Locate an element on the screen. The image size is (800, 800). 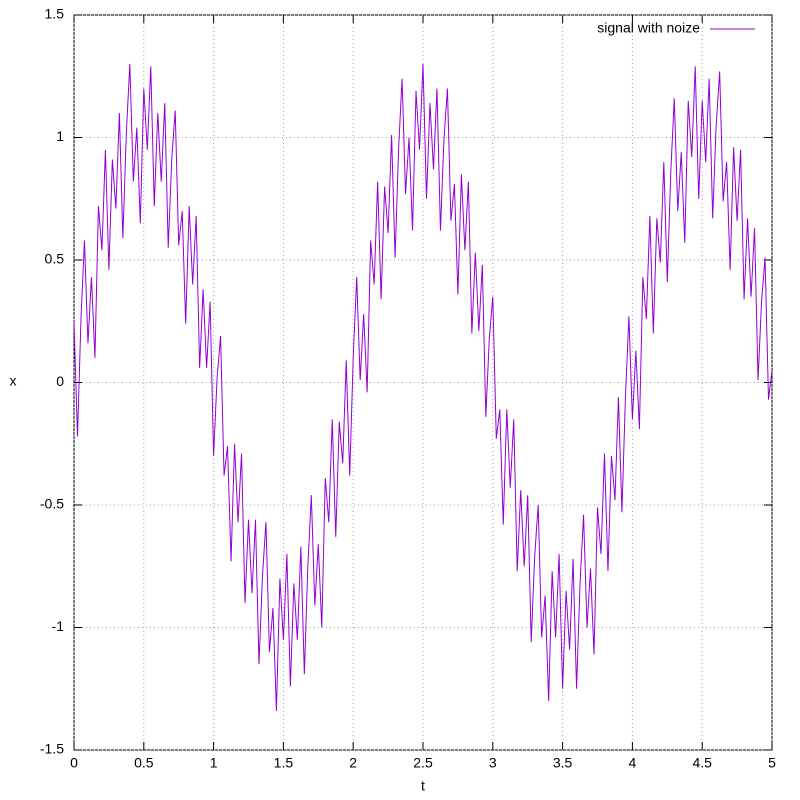
x-tick-label: 0.5 is located at coordinates (144, 763).